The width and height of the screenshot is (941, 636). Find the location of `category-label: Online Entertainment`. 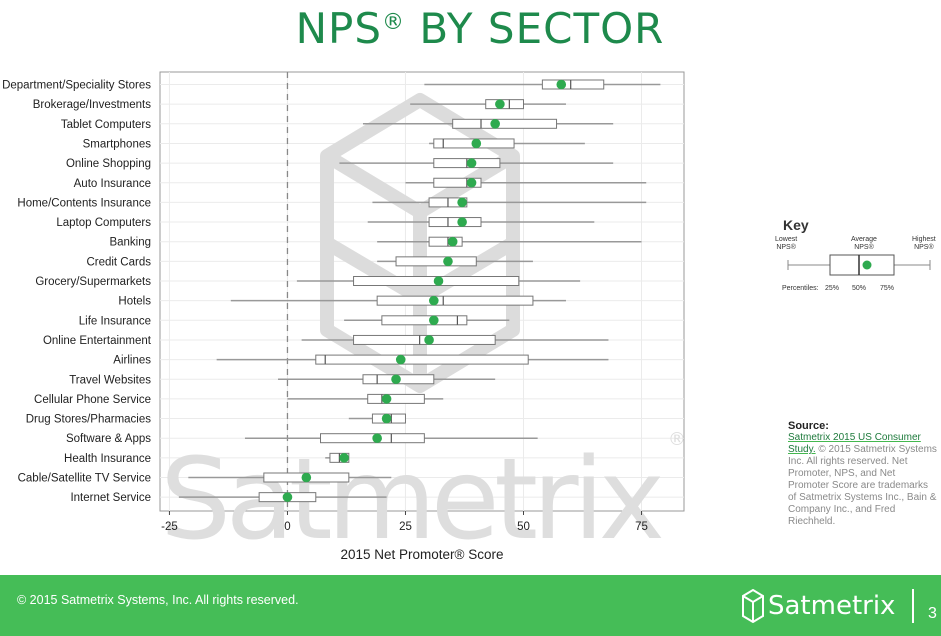

category-label: Online Entertainment is located at coordinates (97, 341).